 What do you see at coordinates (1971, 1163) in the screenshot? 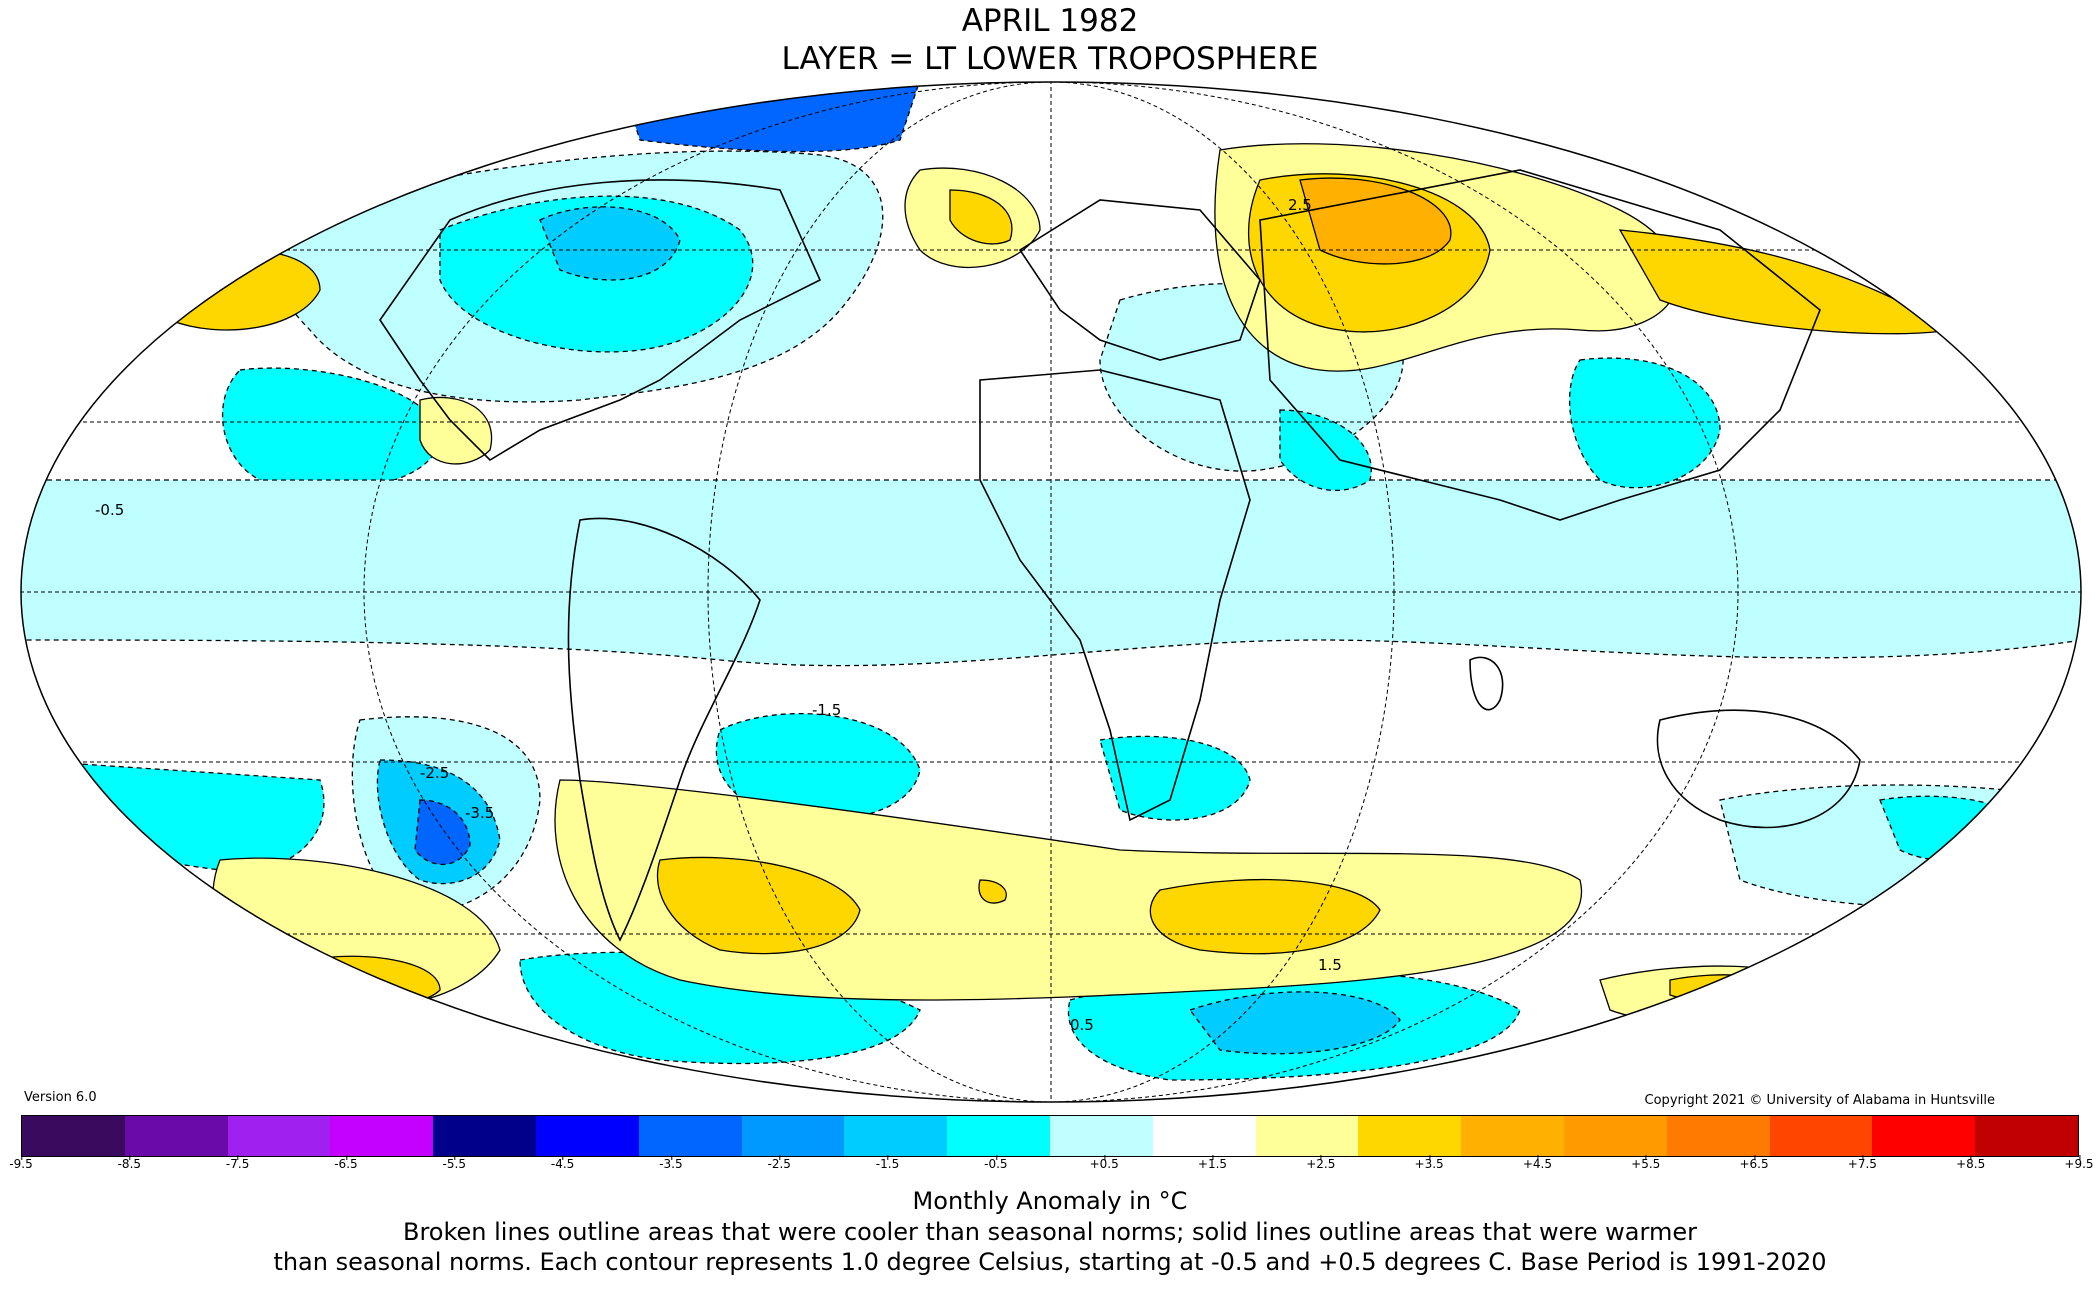
I see `color-scale-tick-label: +8.5` at bounding box center [1971, 1163].